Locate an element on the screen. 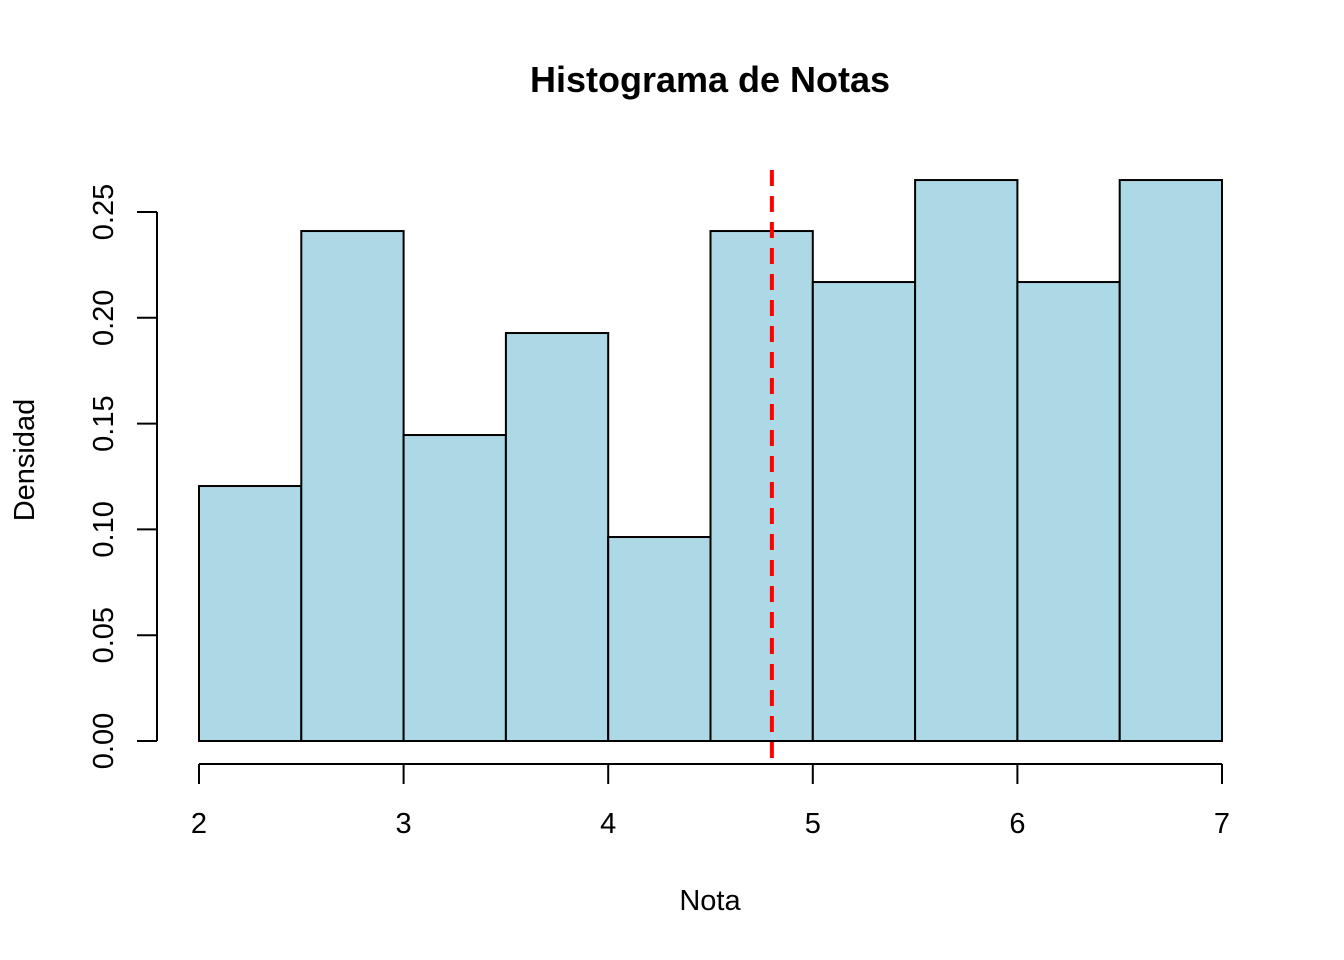  y-tick-label: 0.05 is located at coordinates (104, 635).